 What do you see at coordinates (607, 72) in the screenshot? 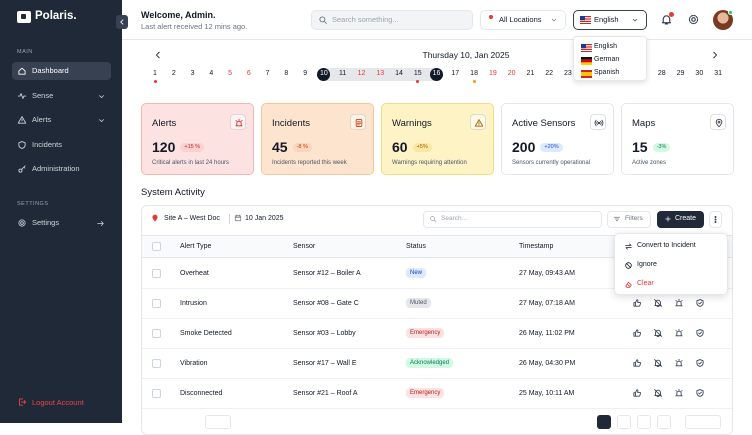
I see `language-option-label: Spanish` at bounding box center [607, 72].